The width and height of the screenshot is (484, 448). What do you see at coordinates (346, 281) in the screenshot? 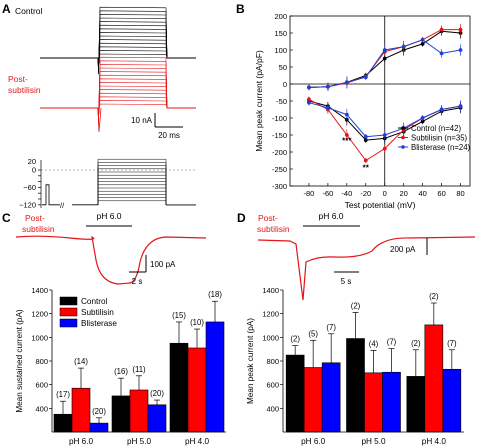
I see `d-time-scale-label: 5 s` at bounding box center [346, 281].